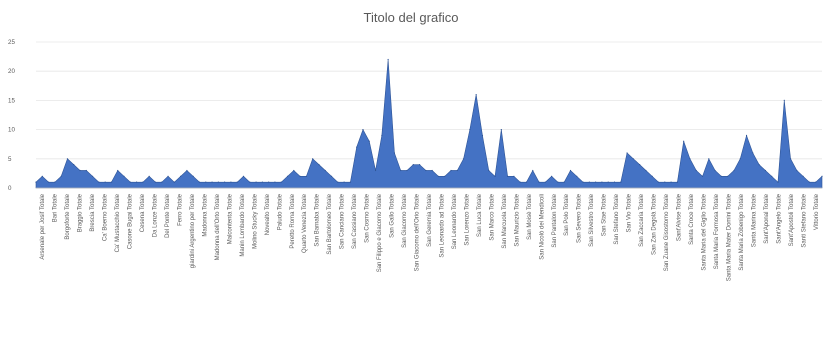  Describe the element at coordinates (11, 71) in the screenshot. I see `y-tick-label: 20` at that location.